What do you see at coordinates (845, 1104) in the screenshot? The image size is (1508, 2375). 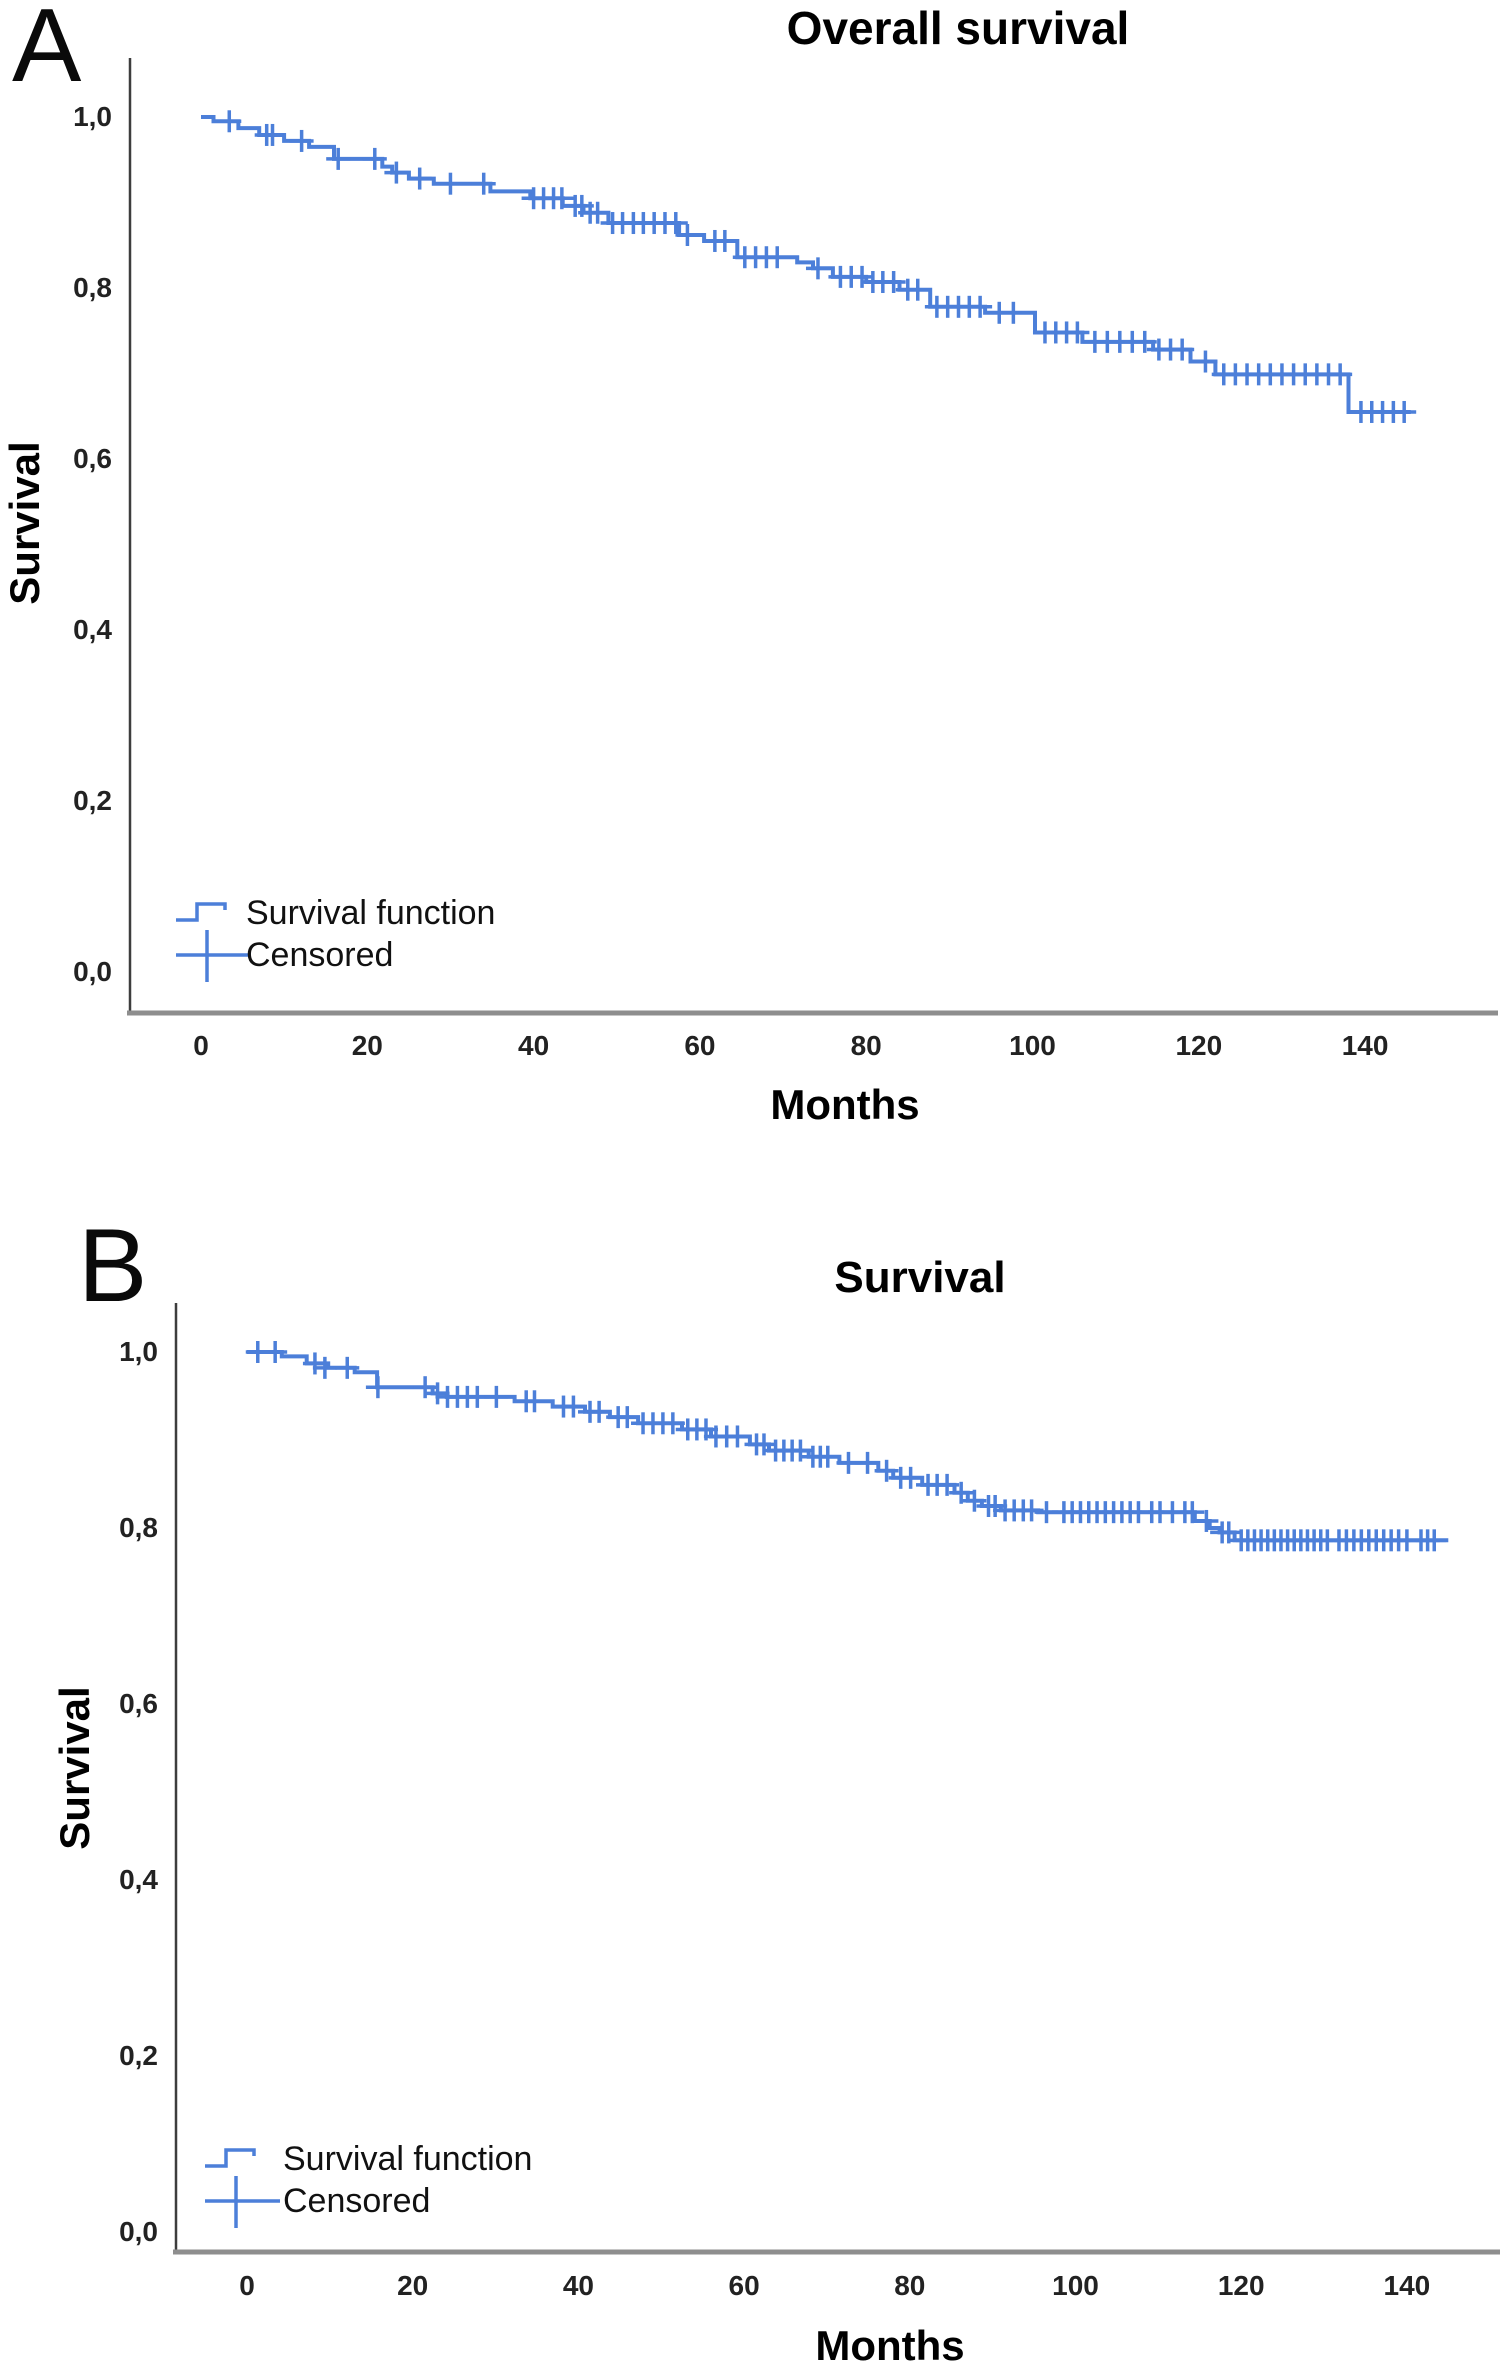 I see `panel-a-x-axis-label: Months` at bounding box center [845, 1104].